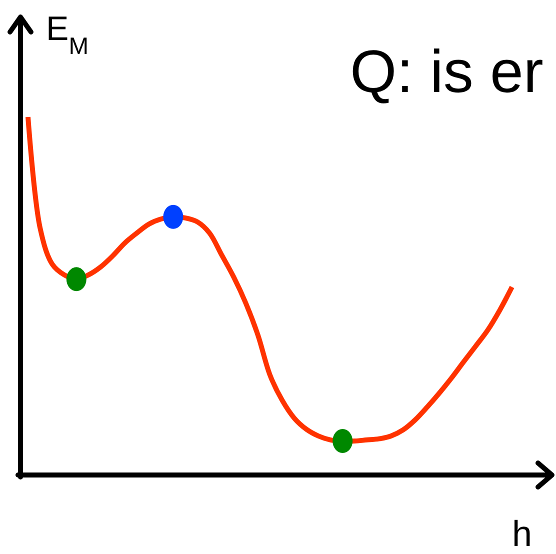 This screenshot has width=556, height=554. I want to click on x-axis-title: h, so click(522, 533).